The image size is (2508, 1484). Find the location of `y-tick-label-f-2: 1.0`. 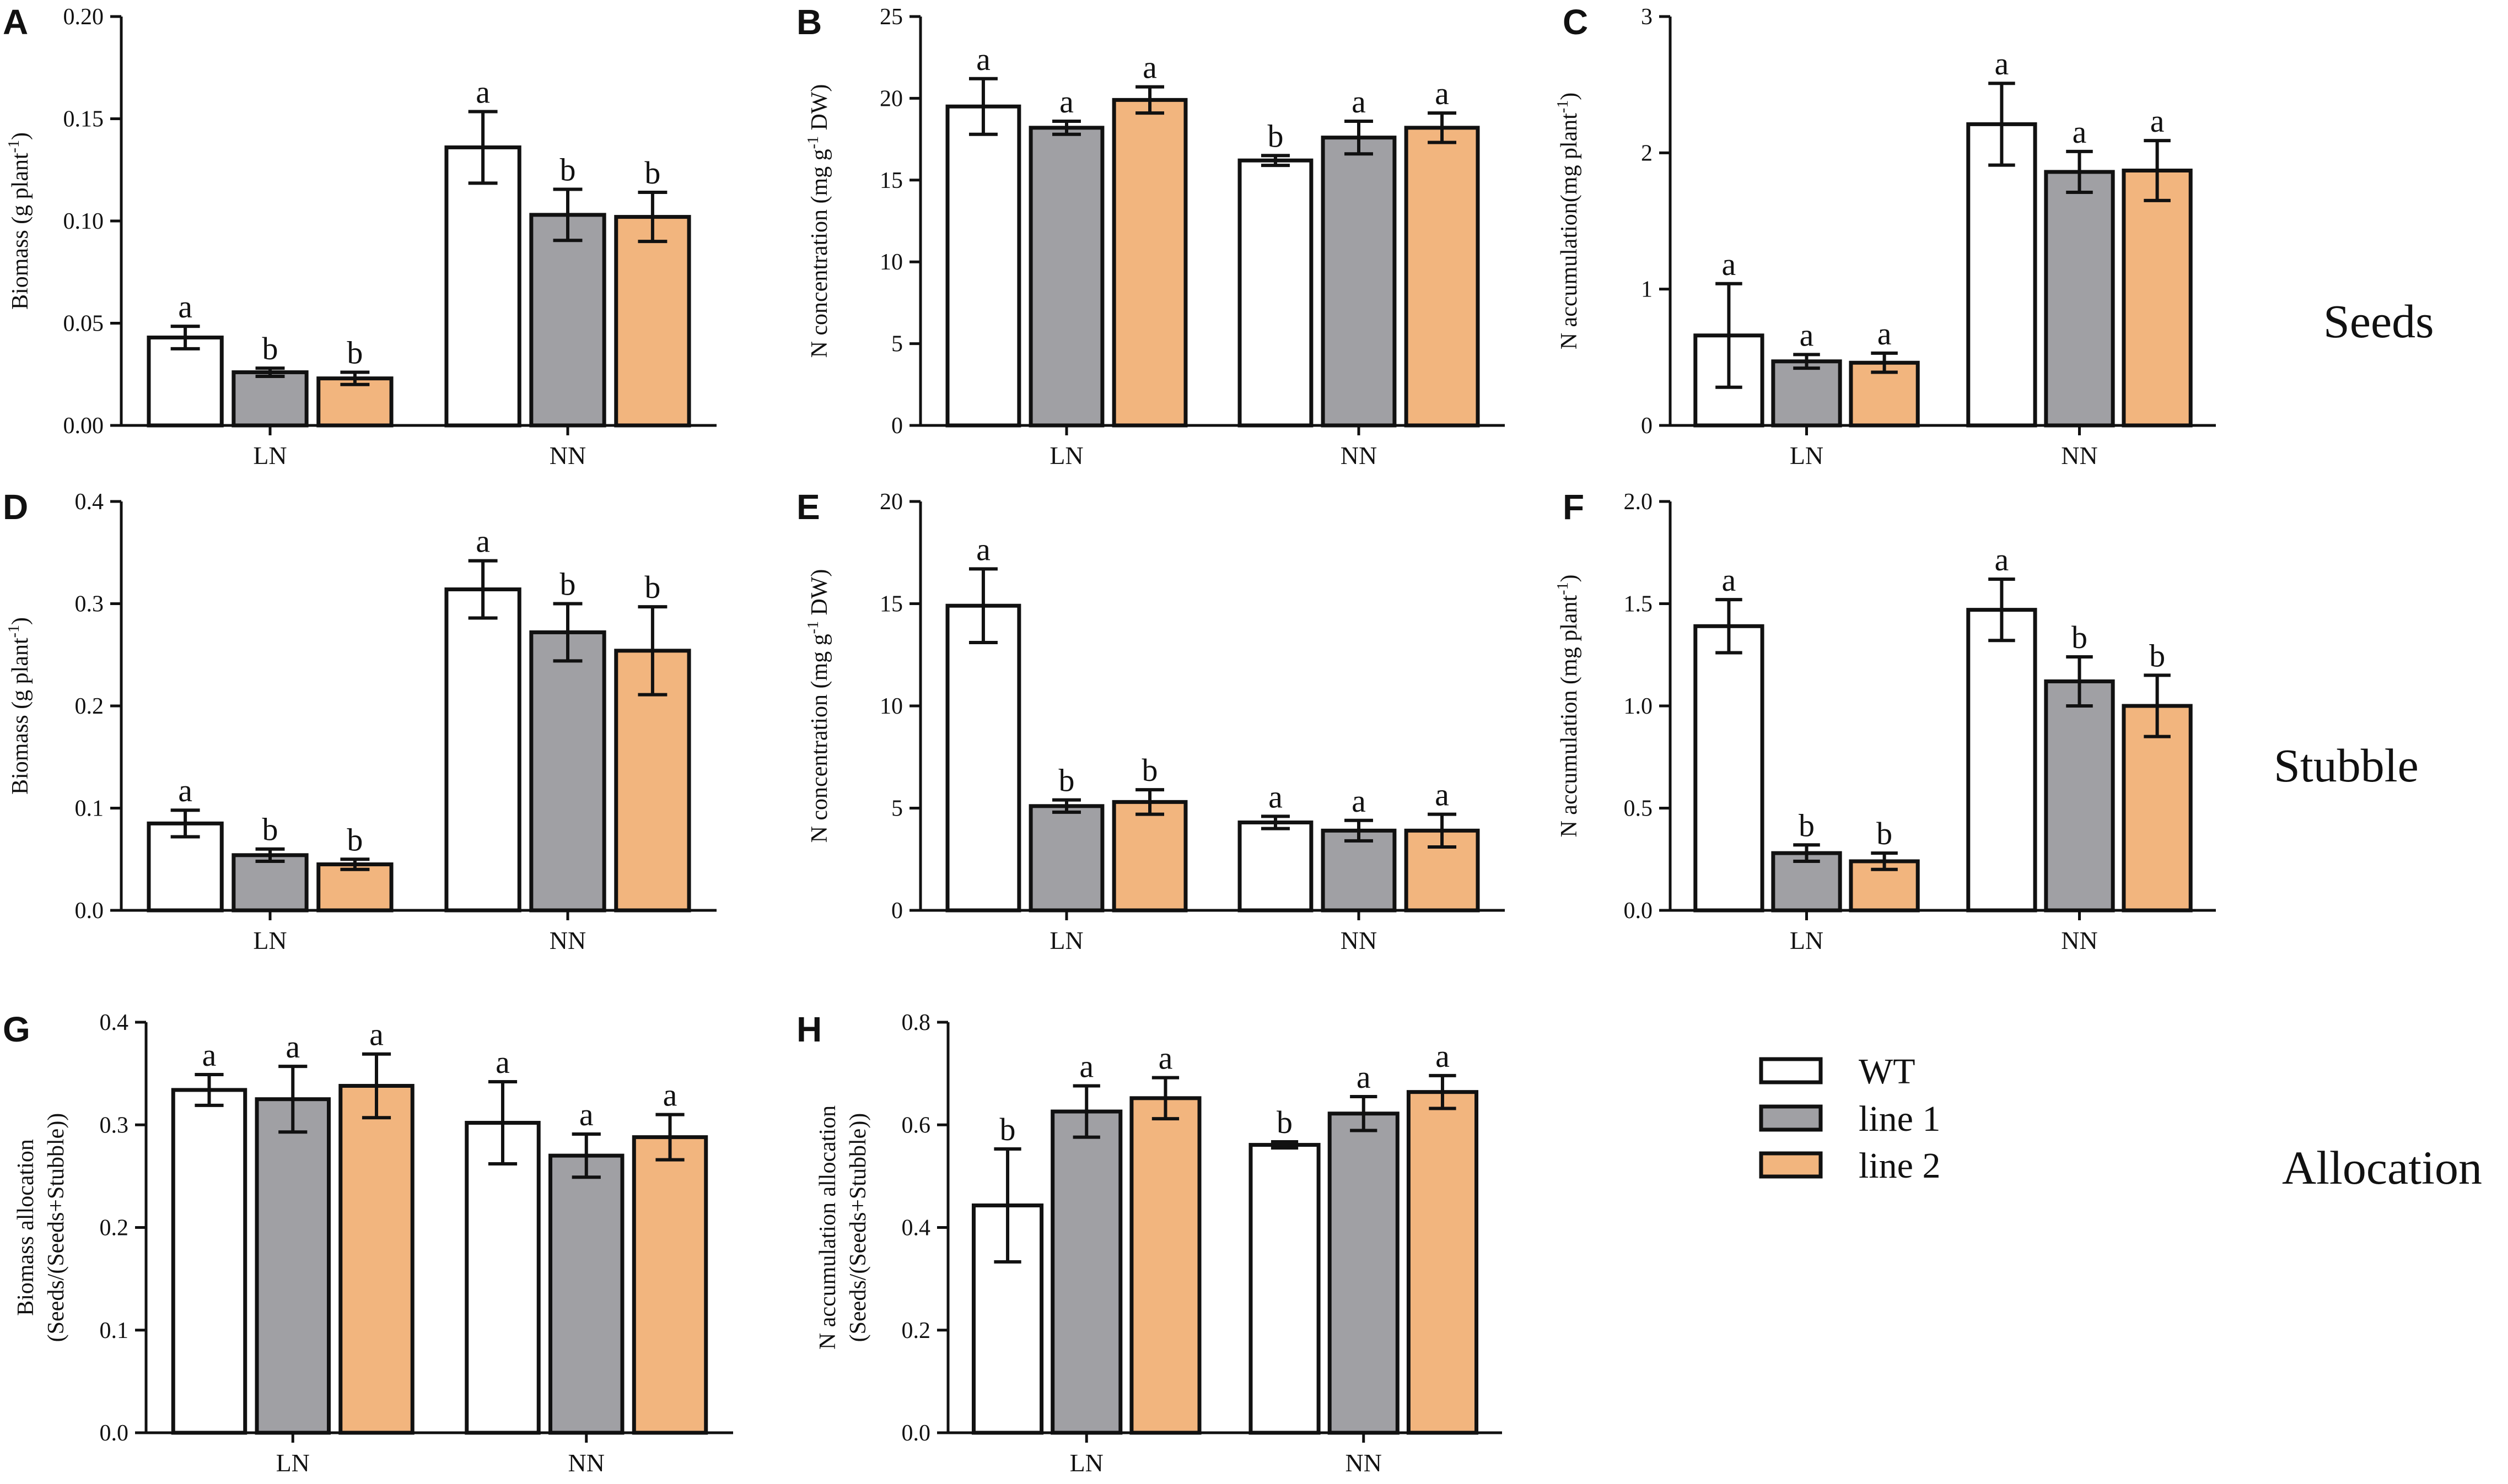

y-tick-label-f-2: 1.0 is located at coordinates (1638, 706).